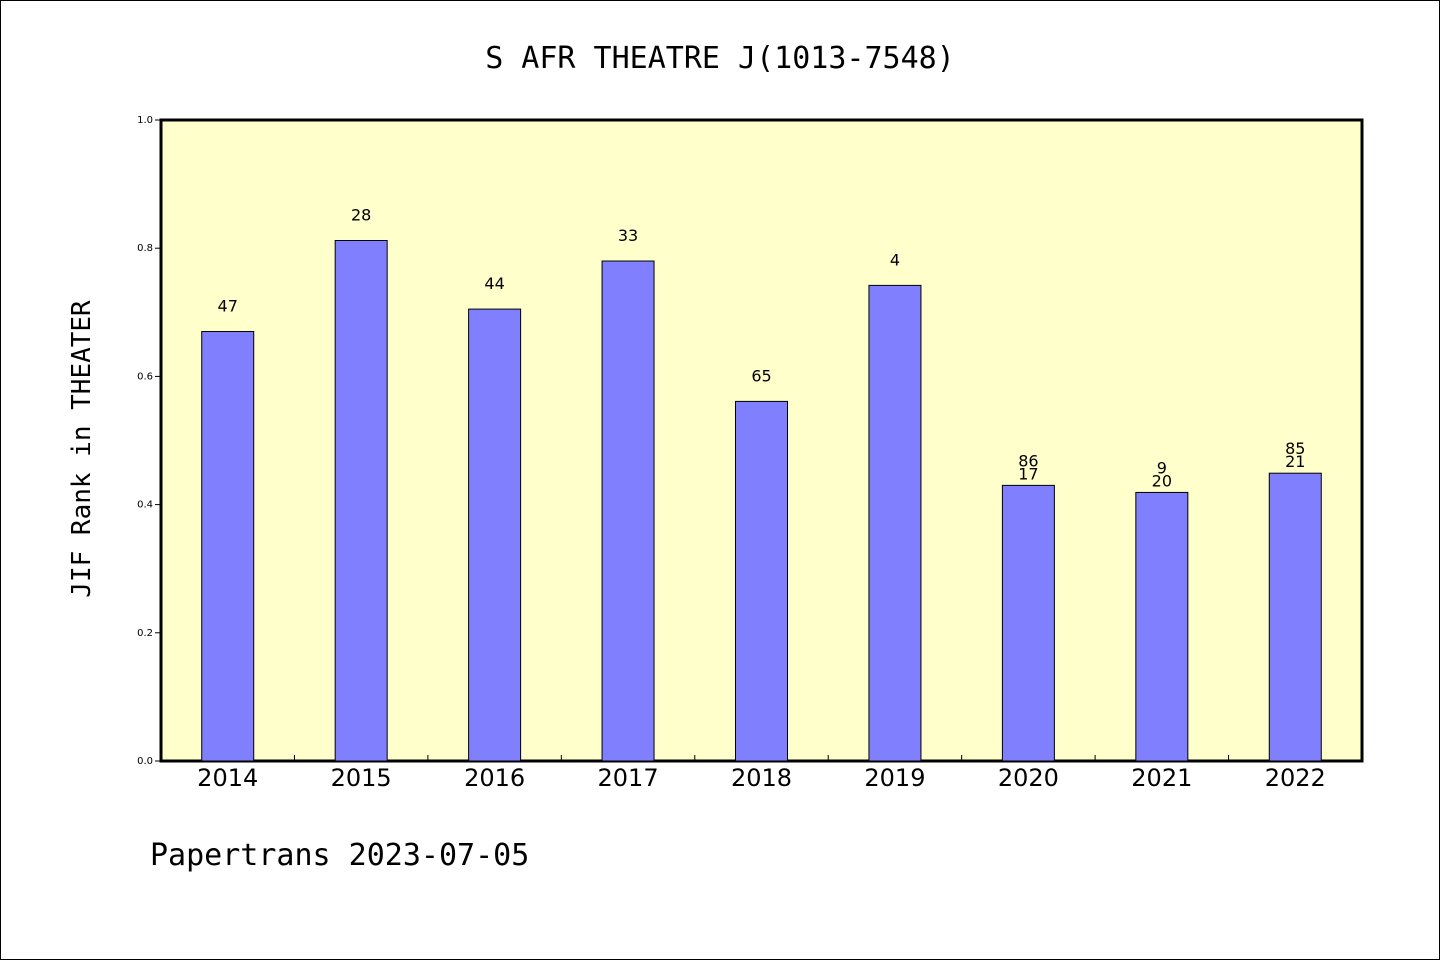 This screenshot has width=1440, height=960. I want to click on y-tick-label: 0.0, so click(145, 761).